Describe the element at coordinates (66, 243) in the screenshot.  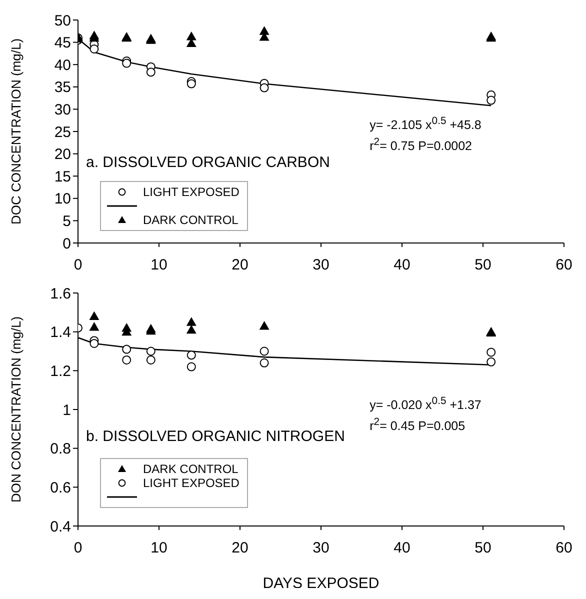
I see `y-tick-label: 0` at that location.